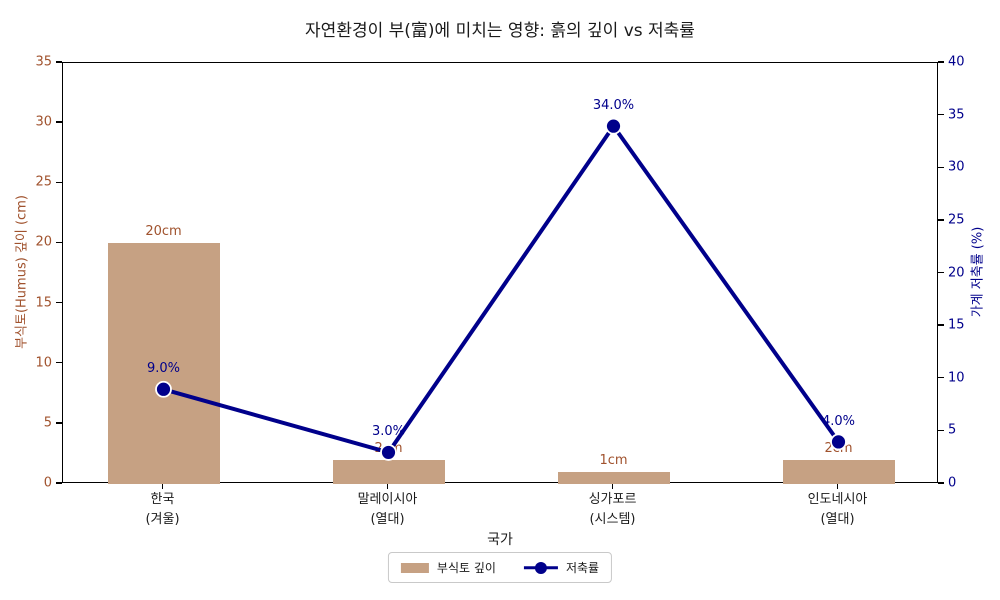  I want to click on x-tick-label-3: 인도네시아 (열대), so click(837, 509).